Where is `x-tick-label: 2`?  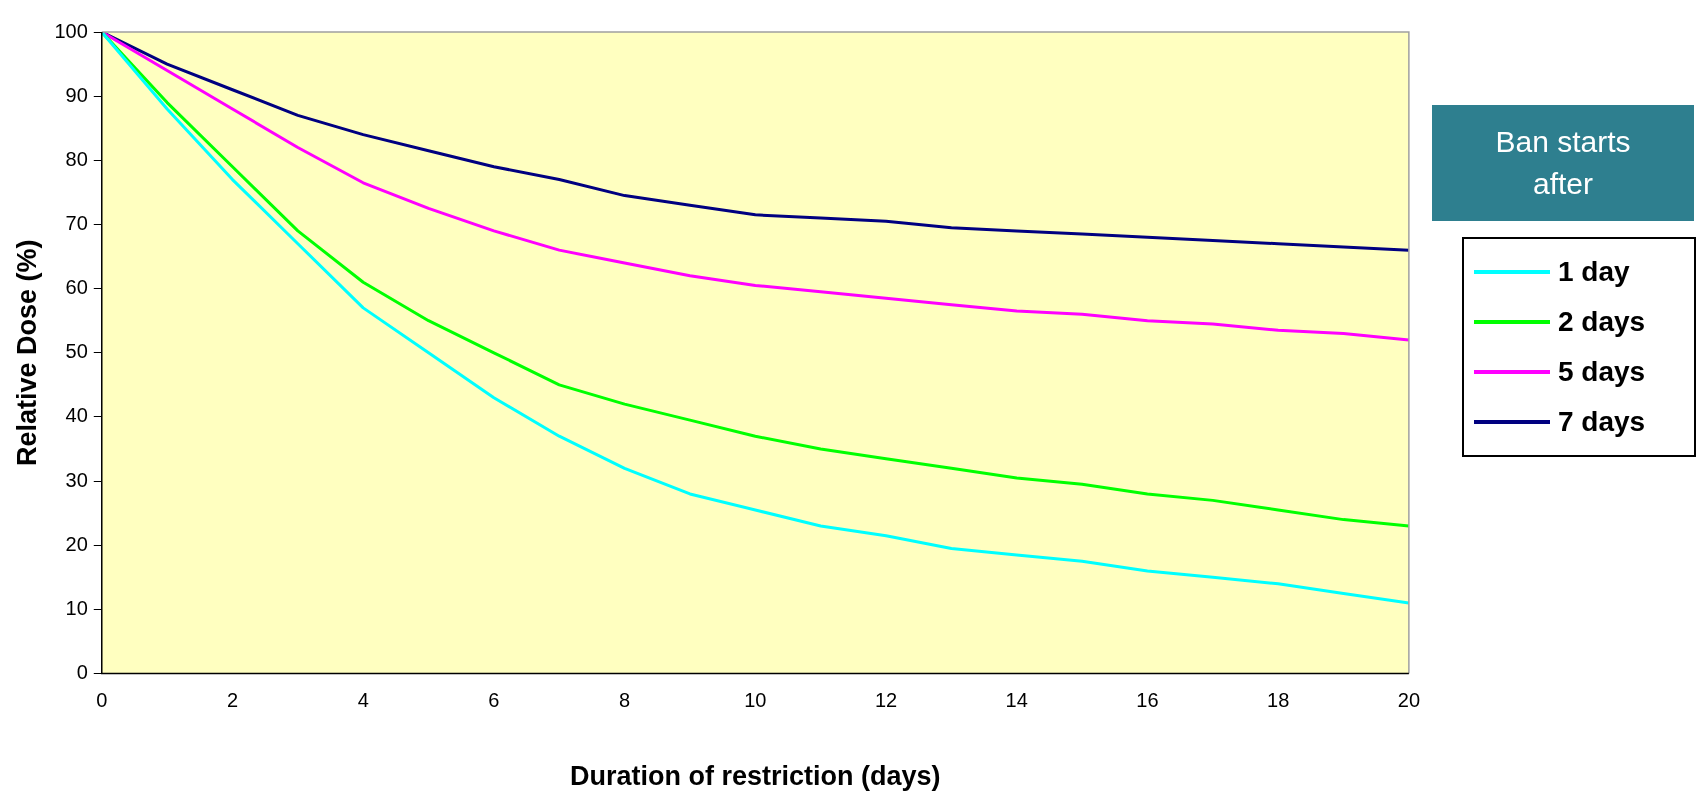 x-tick-label: 2 is located at coordinates (232, 700).